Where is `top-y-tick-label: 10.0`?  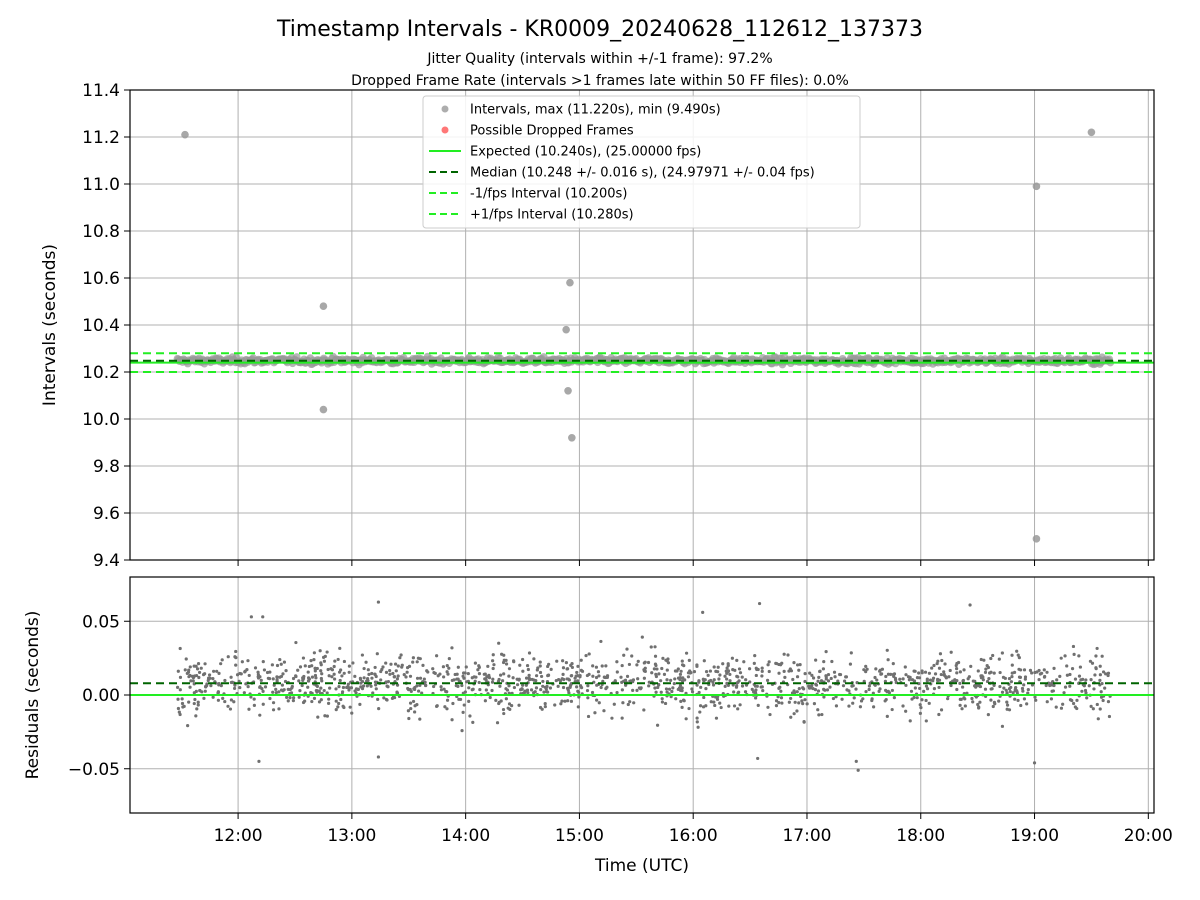
top-y-tick-label: 10.0 is located at coordinates (101, 420).